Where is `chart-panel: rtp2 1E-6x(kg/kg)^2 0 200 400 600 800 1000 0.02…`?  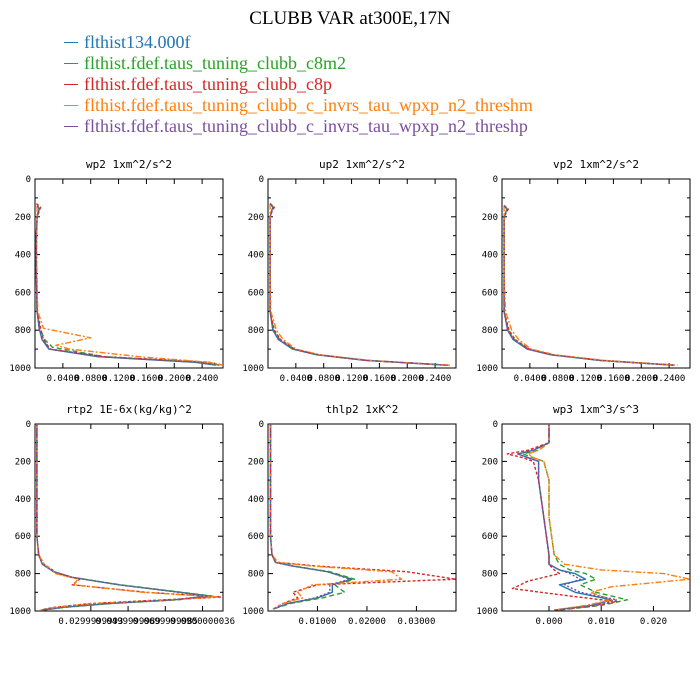 chart-panel: rtp2 1E-6x(kg/kg)^2 0 200 400 600 800 1000 0.02… is located at coordinates (122, 515).